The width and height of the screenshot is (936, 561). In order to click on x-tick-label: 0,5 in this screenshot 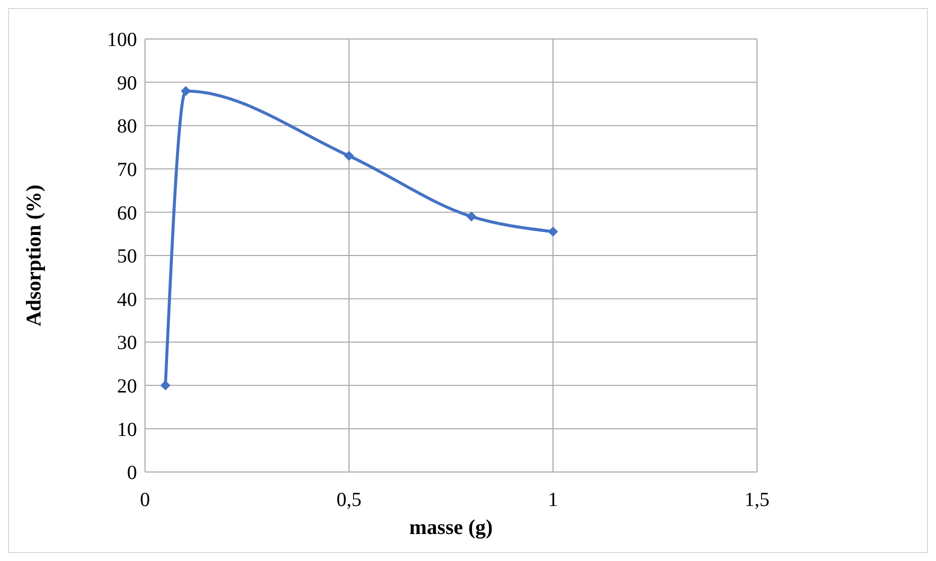, I will do `click(349, 500)`.